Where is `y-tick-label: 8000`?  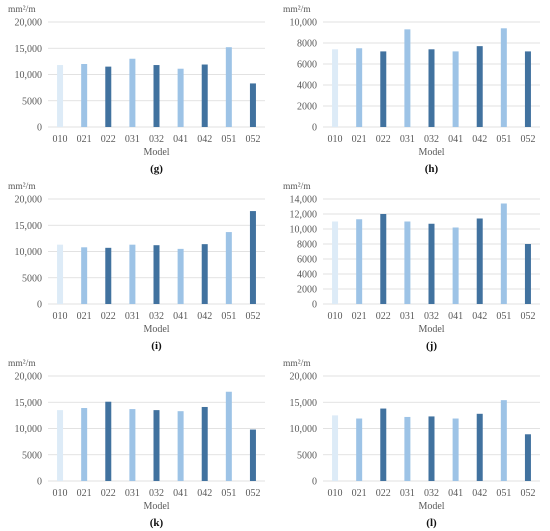
y-tick-label: 8000 is located at coordinates (307, 245).